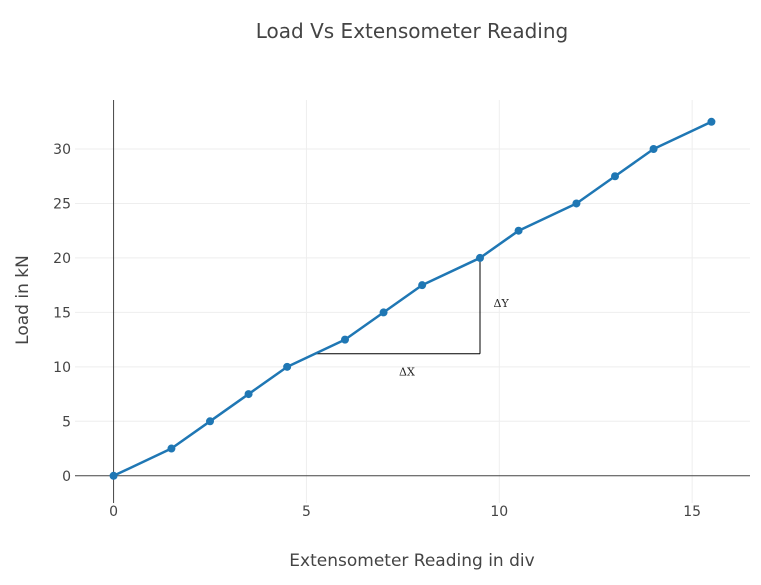 The height and width of the screenshot is (585, 761). I want to click on annotations: ΔX ΔY, so click(454, 338).